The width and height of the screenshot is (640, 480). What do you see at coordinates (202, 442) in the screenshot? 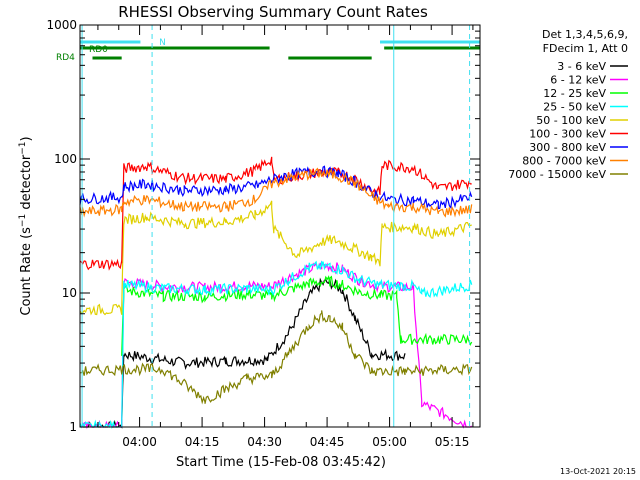
I see `x-tick-label: 04:15` at bounding box center [202, 442].